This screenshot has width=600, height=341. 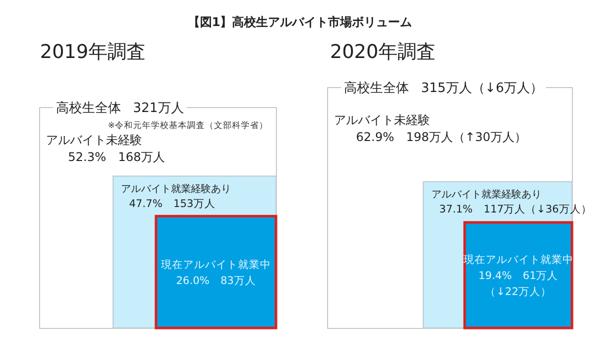 What do you see at coordinates (117, 157) in the screenshot?
I see `data-label: 52.3% 168万人` at bounding box center [117, 157].